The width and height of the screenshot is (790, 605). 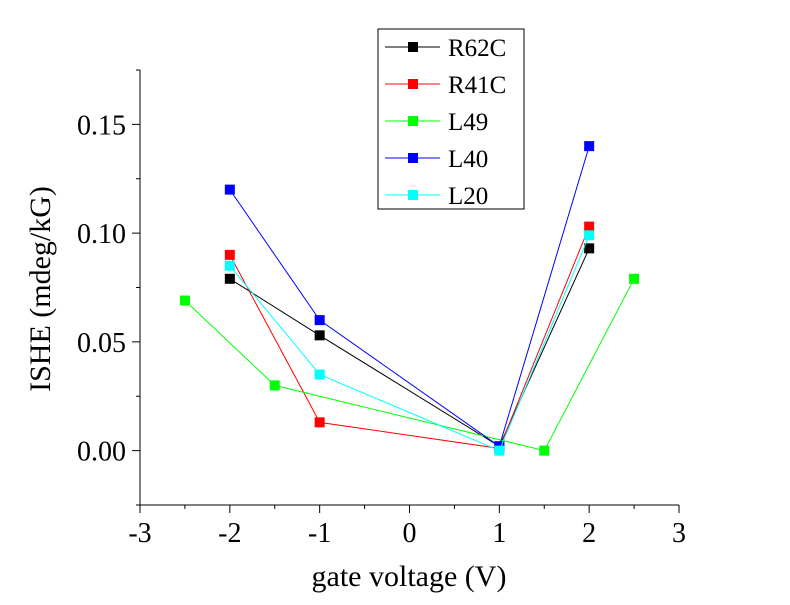 What do you see at coordinates (445, 48) in the screenshot?
I see `legend-item-r62c: R62C` at bounding box center [445, 48].